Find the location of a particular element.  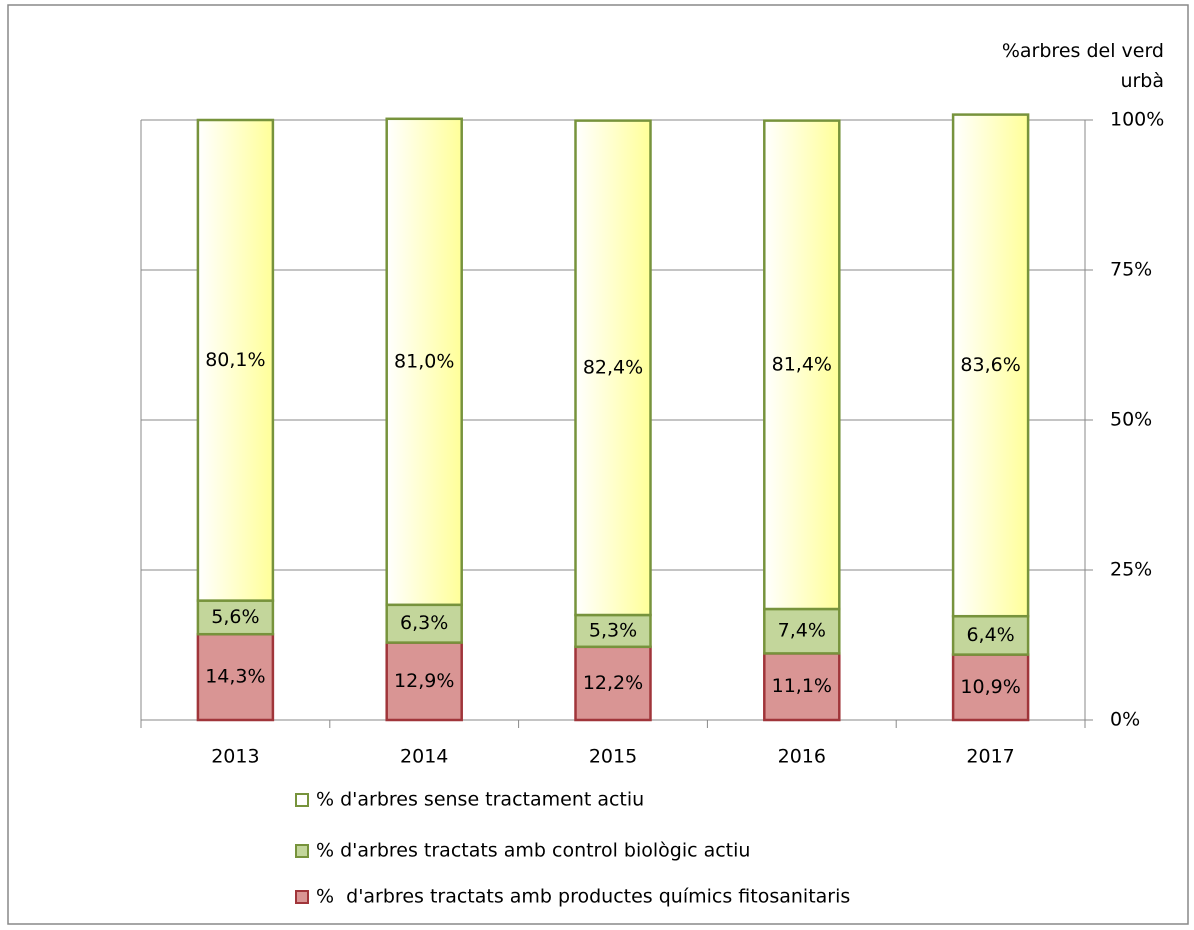

data-label: 12,2% is located at coordinates (613, 683).